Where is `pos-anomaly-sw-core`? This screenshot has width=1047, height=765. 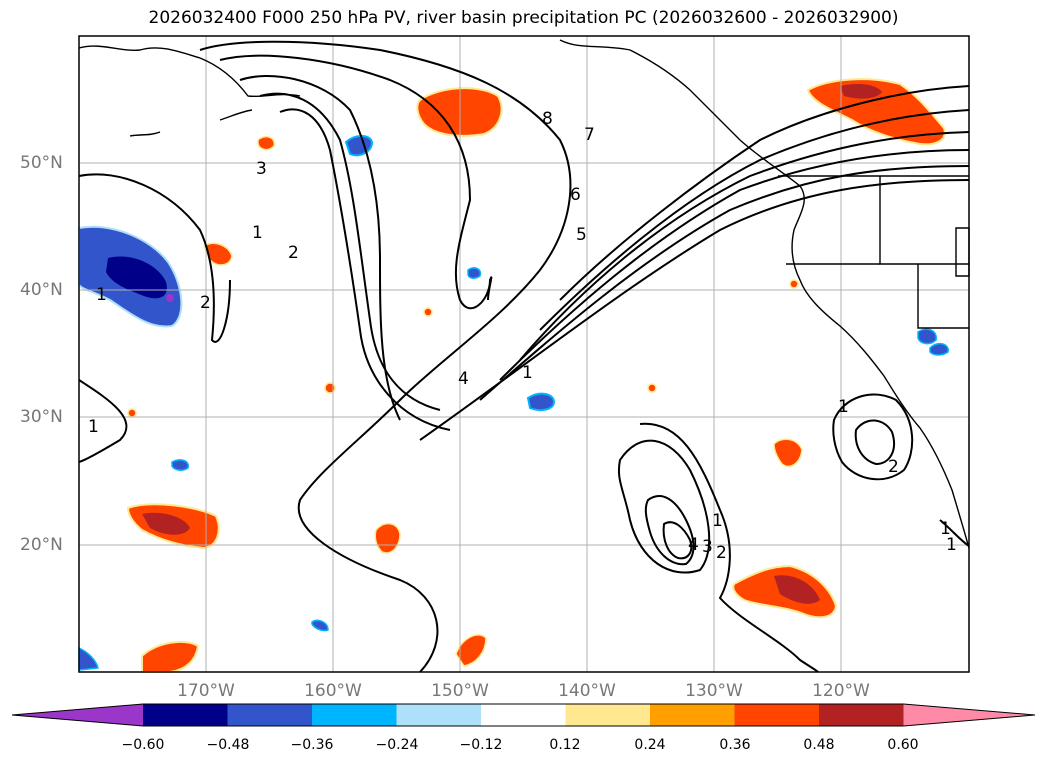
pos-anomaly-sw-core is located at coordinates (166, 523).